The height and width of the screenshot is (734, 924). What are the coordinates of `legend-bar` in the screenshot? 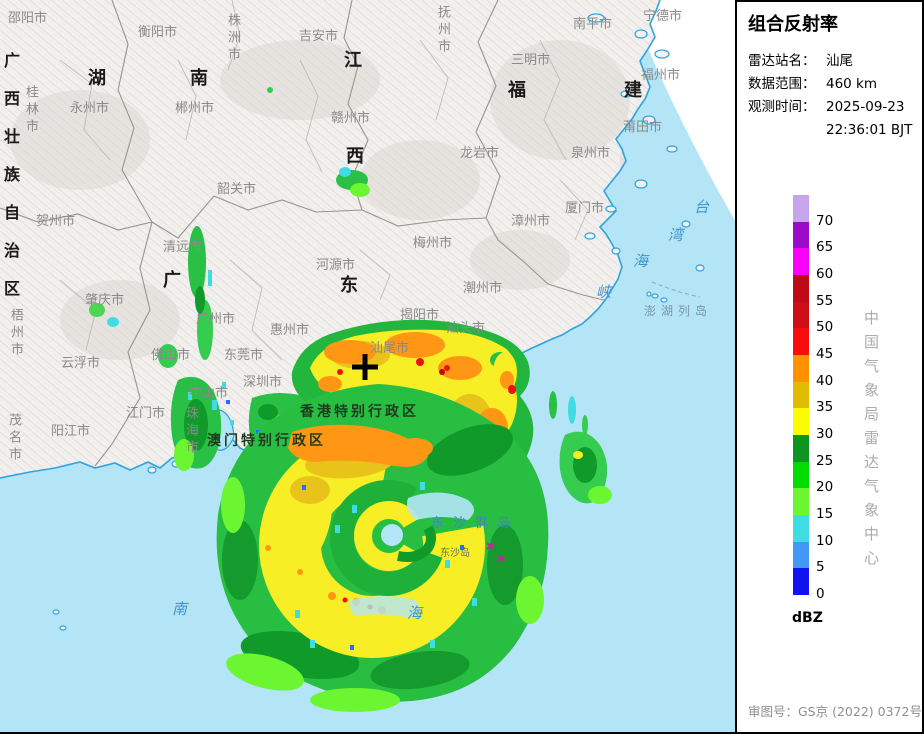 It's located at (801, 395).